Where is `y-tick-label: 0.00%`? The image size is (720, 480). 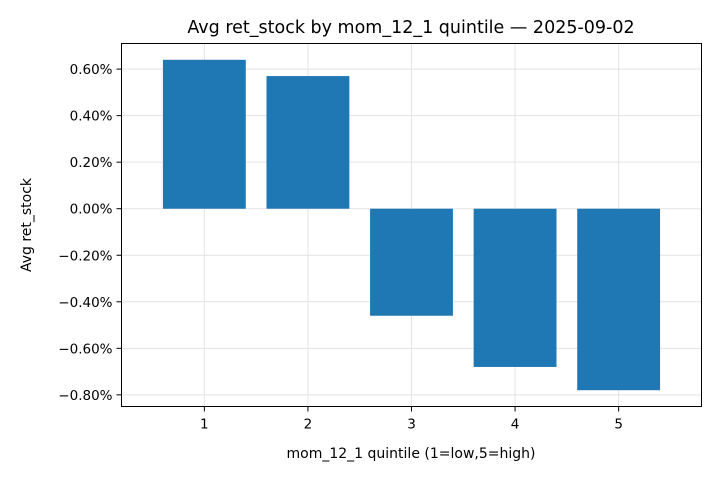 y-tick-label: 0.00% is located at coordinates (91, 210).